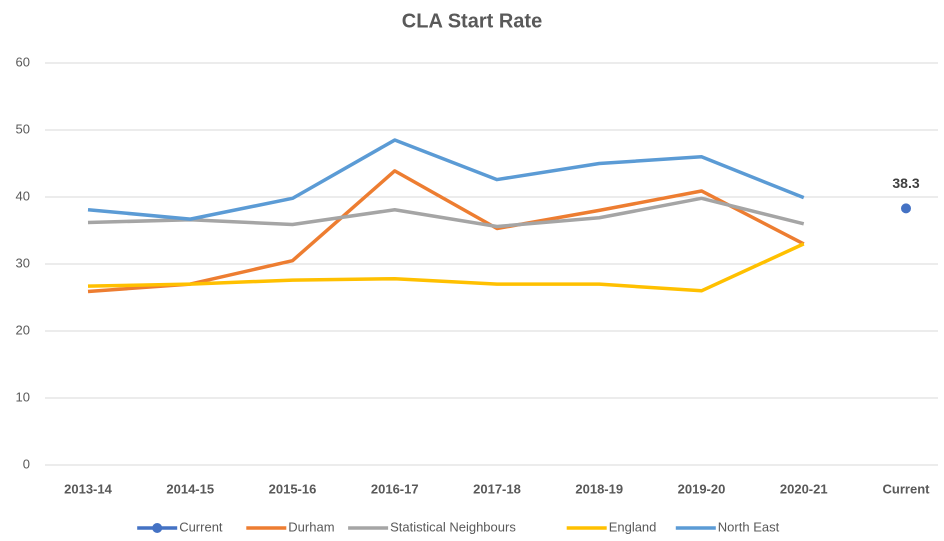 The width and height of the screenshot is (944, 541). Describe the element at coordinates (293, 488) in the screenshot. I see `x-tick-label: 2015-16` at that location.